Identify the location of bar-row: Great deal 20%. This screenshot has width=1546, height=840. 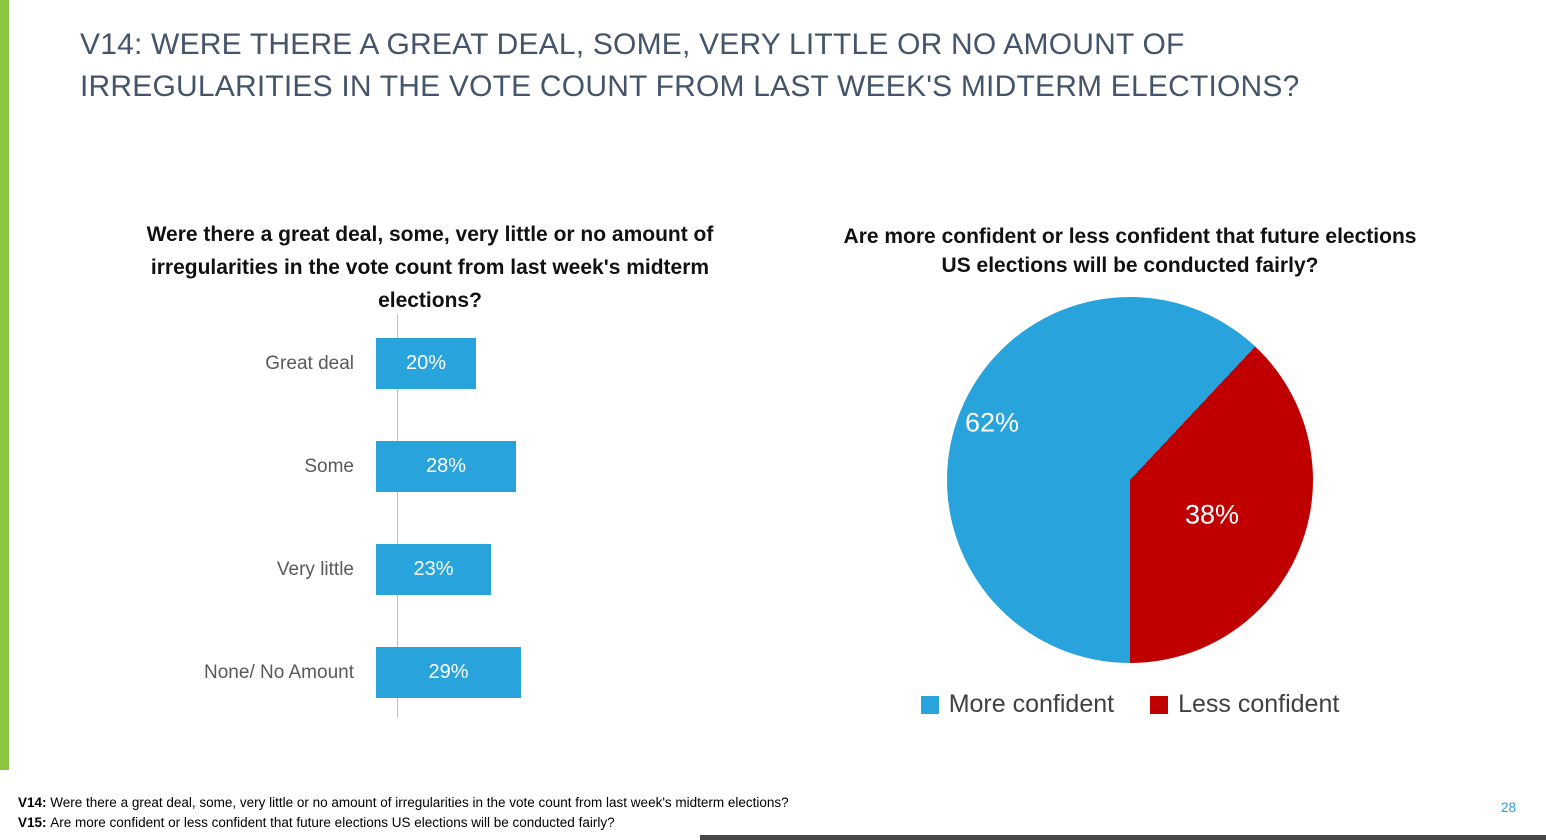
(440, 363).